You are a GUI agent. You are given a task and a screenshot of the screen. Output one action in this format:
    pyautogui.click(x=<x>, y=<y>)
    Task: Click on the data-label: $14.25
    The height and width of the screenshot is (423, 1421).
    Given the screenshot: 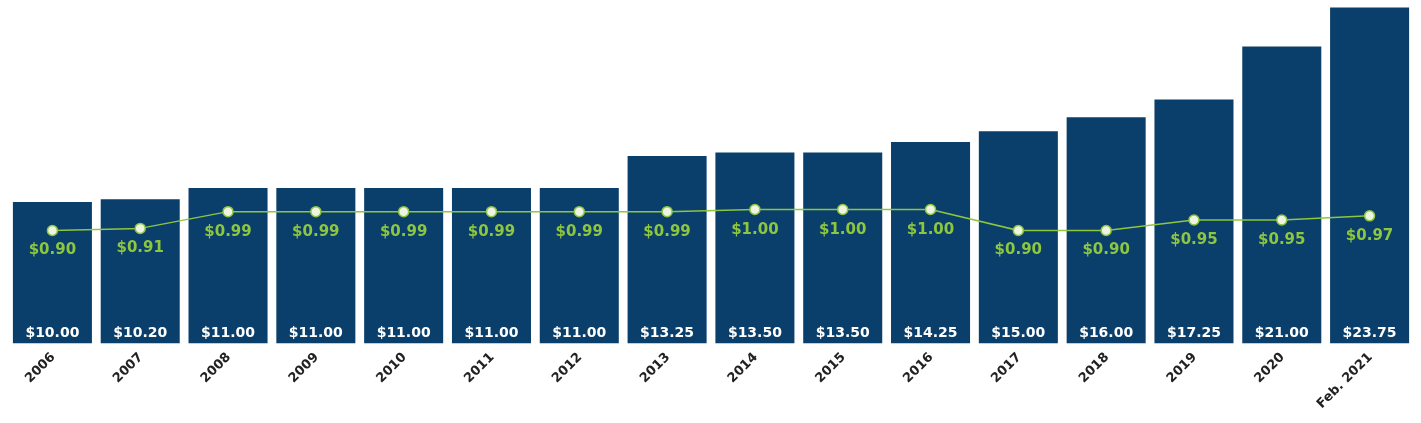 What is the action you would take?
    pyautogui.click(x=930, y=331)
    